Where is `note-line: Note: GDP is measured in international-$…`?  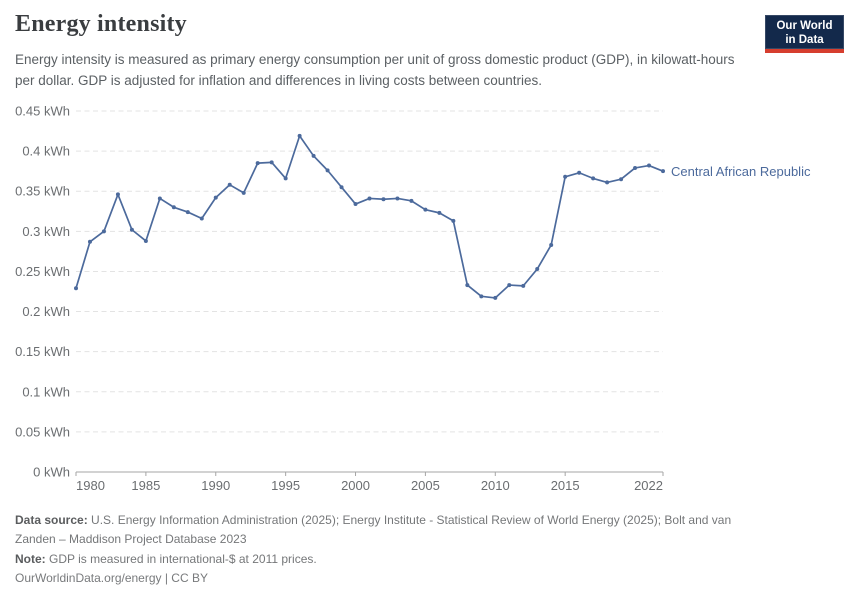
note-line: Note: GDP is measured in international-$… is located at coordinates (395, 559).